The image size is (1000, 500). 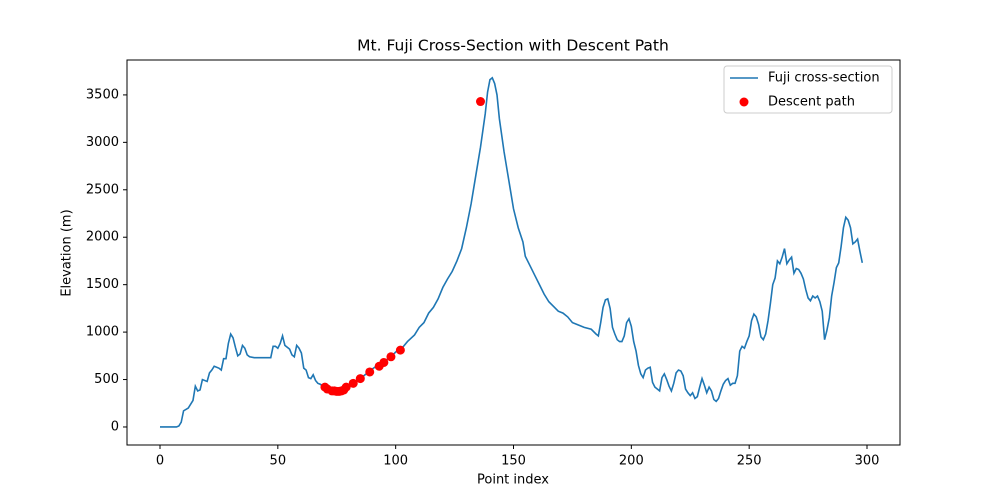 What do you see at coordinates (513, 46) in the screenshot?
I see `chart-title: Mt. Fuji Cross-Section with Descent Path` at bounding box center [513, 46].